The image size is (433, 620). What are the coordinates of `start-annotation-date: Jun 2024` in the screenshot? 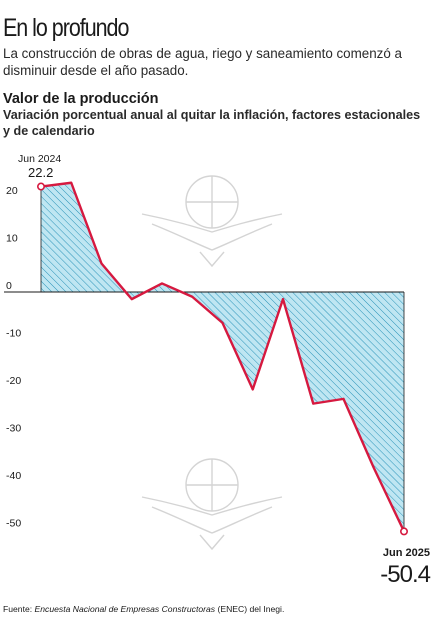 It's located at (39, 159).